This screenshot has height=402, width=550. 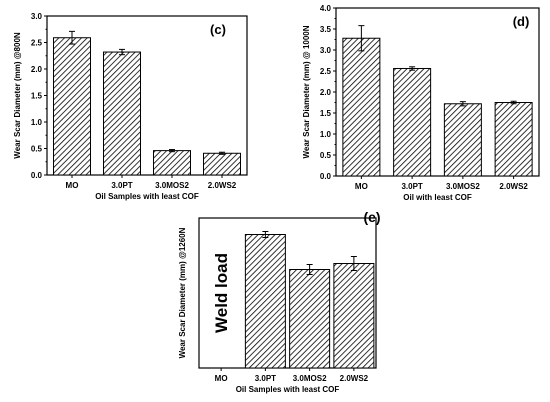 What do you see at coordinates (326, 29) in the screenshot?
I see `y-tick-label: 3.5` at bounding box center [326, 29].